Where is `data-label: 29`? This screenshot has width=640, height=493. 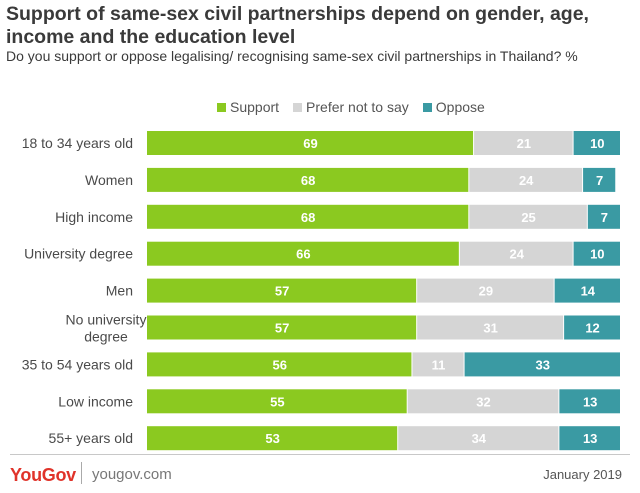
data-label: 29 is located at coordinates (486, 291).